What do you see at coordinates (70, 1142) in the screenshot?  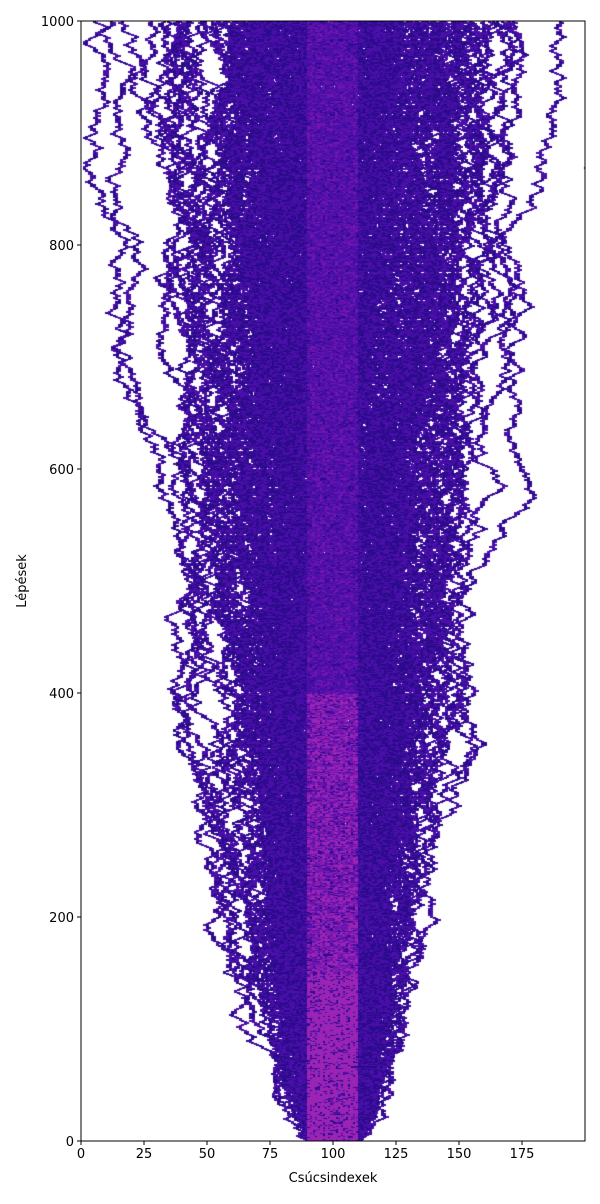 I see `y-tick-label: 0` at bounding box center [70, 1142].